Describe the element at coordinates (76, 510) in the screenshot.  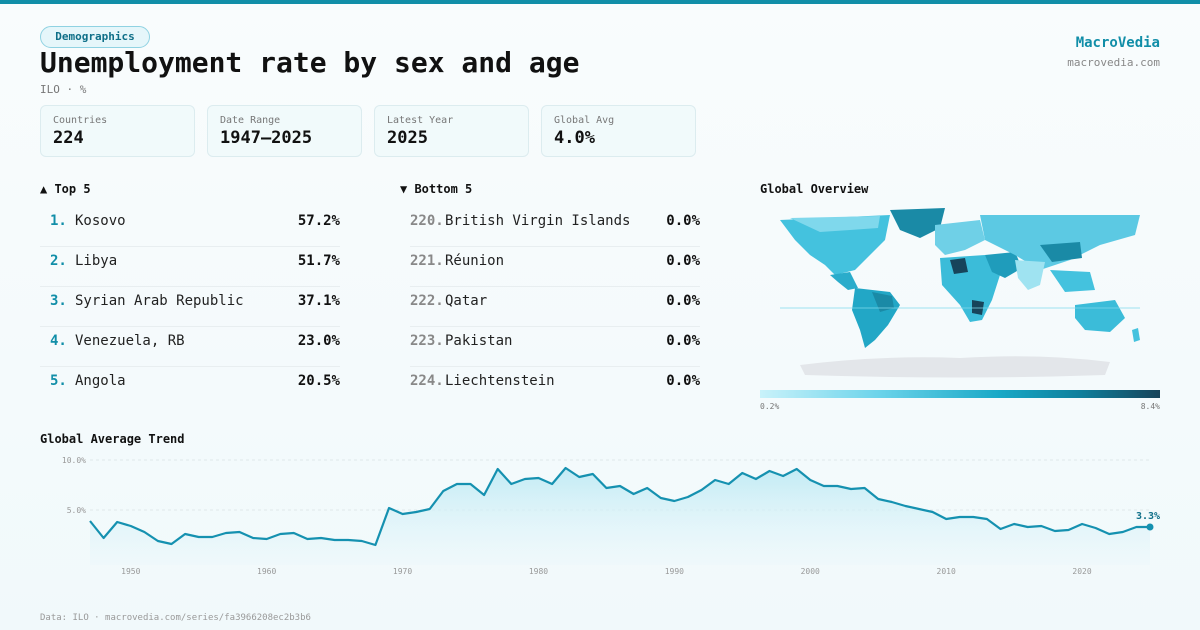
I see `trend-ytick-label: 5.0%` at that location.